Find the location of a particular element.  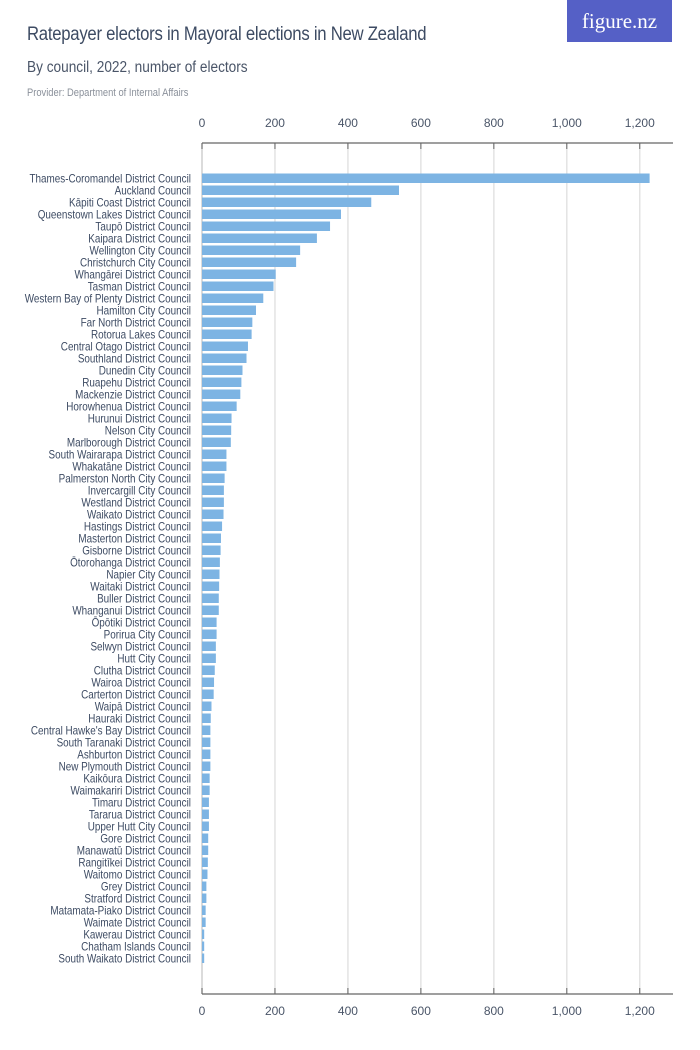

category-label: Southland District Council is located at coordinates (134, 359).